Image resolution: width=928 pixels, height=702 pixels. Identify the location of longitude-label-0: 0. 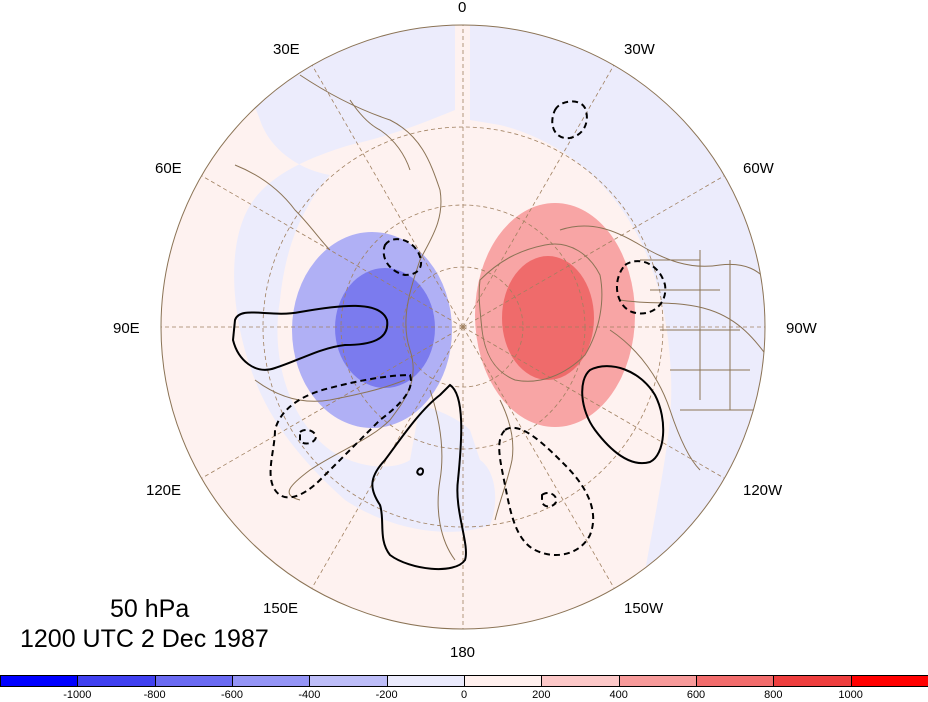
(462, 8).